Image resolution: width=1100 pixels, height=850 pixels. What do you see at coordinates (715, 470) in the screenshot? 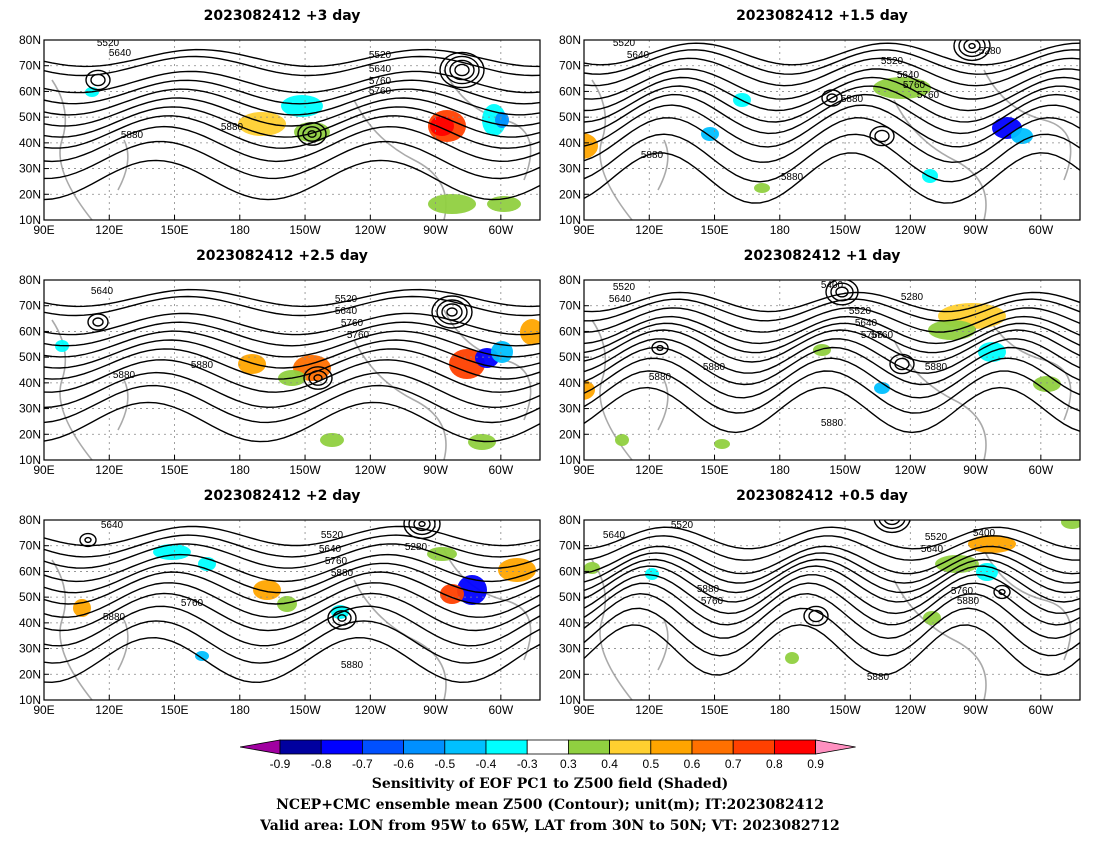
I see `lon-tick-label: 150E` at bounding box center [715, 470].